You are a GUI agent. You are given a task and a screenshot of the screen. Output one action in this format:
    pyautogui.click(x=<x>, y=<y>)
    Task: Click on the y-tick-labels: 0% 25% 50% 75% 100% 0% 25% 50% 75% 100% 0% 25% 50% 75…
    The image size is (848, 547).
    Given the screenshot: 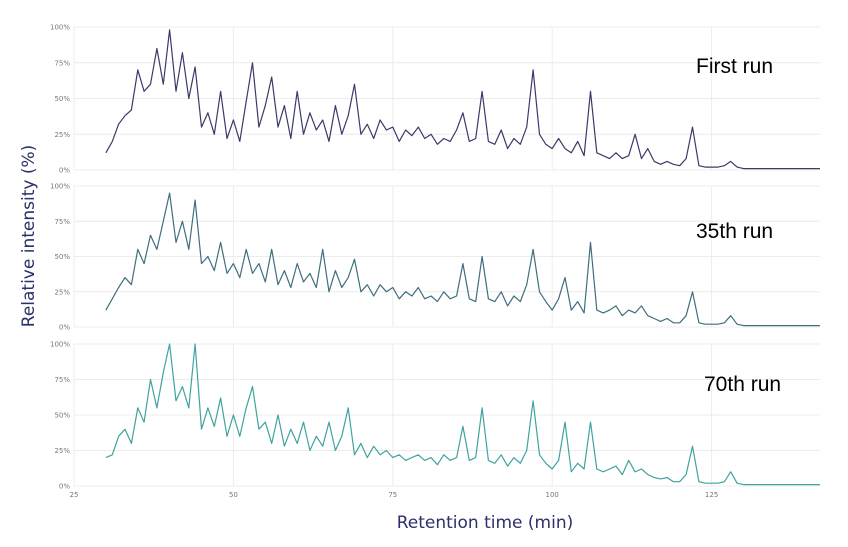 What is the action you would take?
    pyautogui.click(x=60, y=257)
    